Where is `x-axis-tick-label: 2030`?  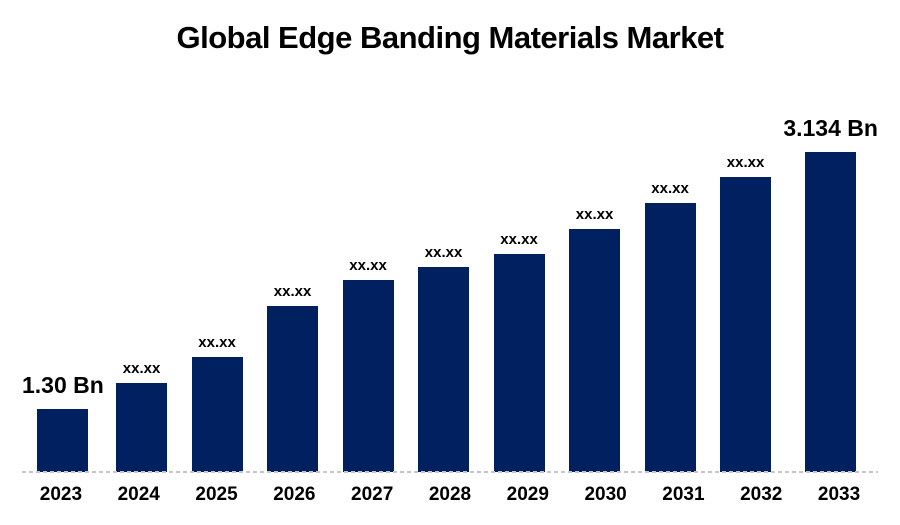
x-axis-tick-label: 2030 is located at coordinates (605, 494).